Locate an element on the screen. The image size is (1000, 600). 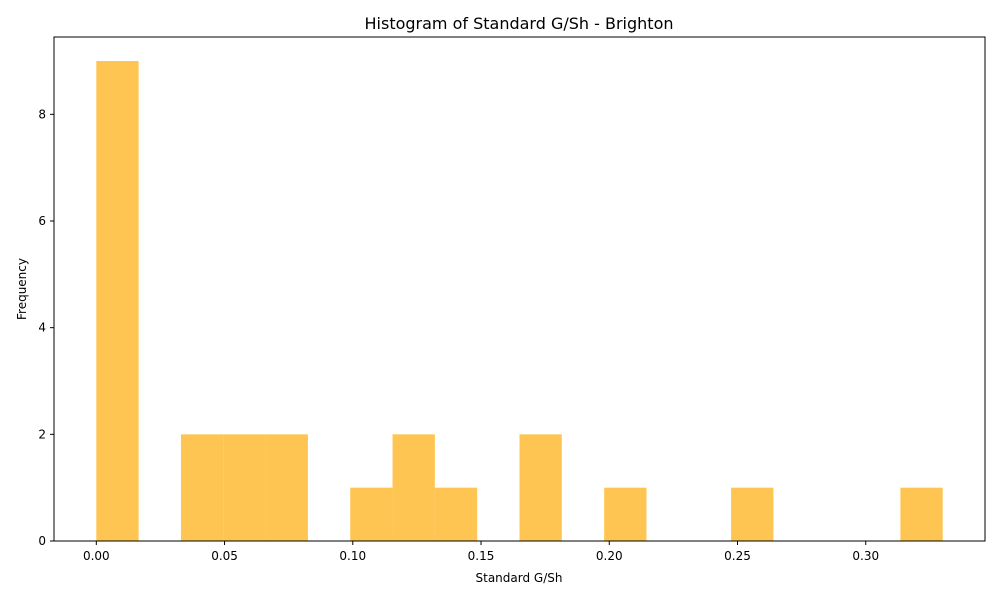
y-tick-label: 0 is located at coordinates (42, 541).